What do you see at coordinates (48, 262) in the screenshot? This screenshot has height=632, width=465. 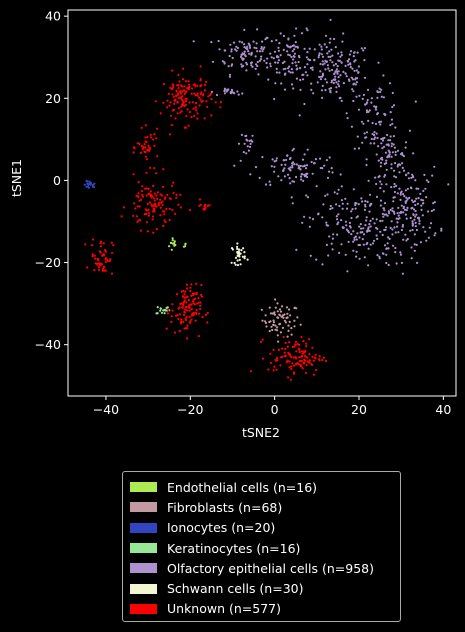 I see `y-tick-label: −20` at bounding box center [48, 262].